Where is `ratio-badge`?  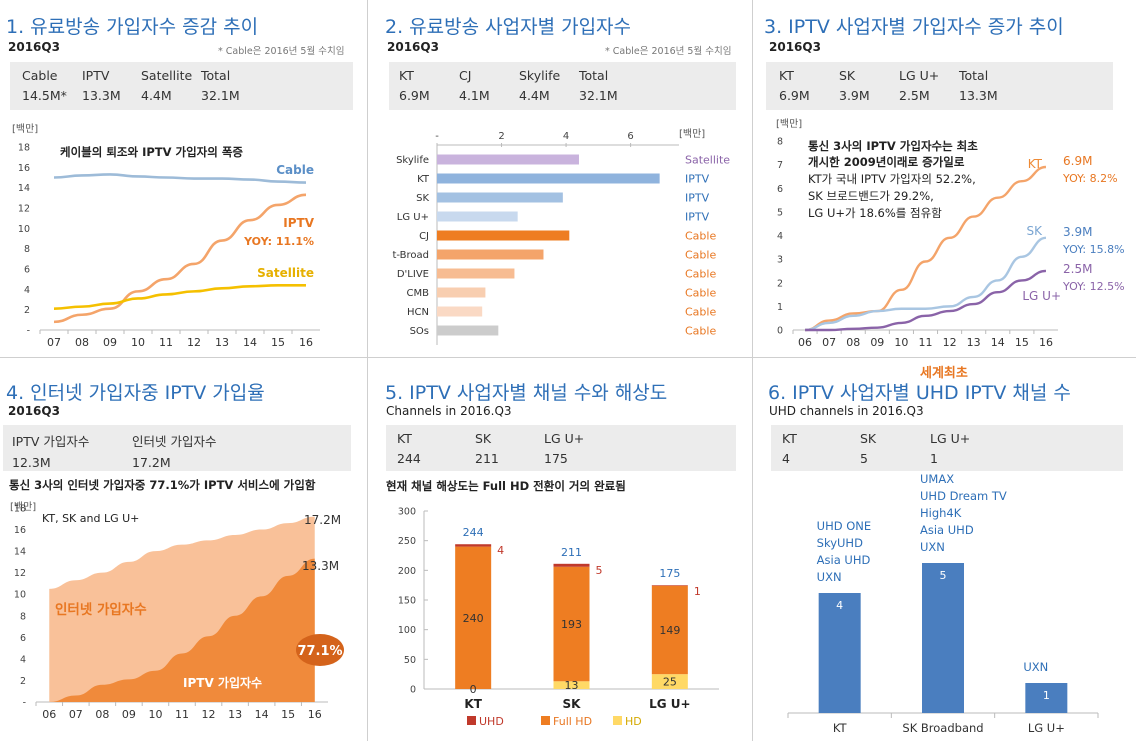
ratio-badge is located at coordinates (320, 650).